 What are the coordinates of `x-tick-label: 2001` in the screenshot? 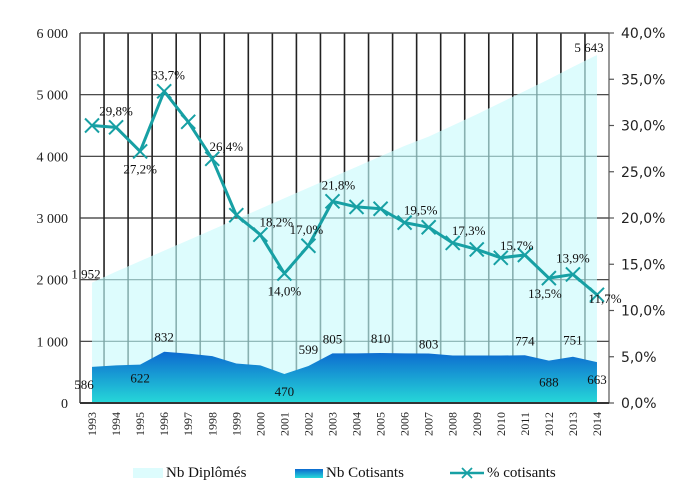 It's located at (284, 424).